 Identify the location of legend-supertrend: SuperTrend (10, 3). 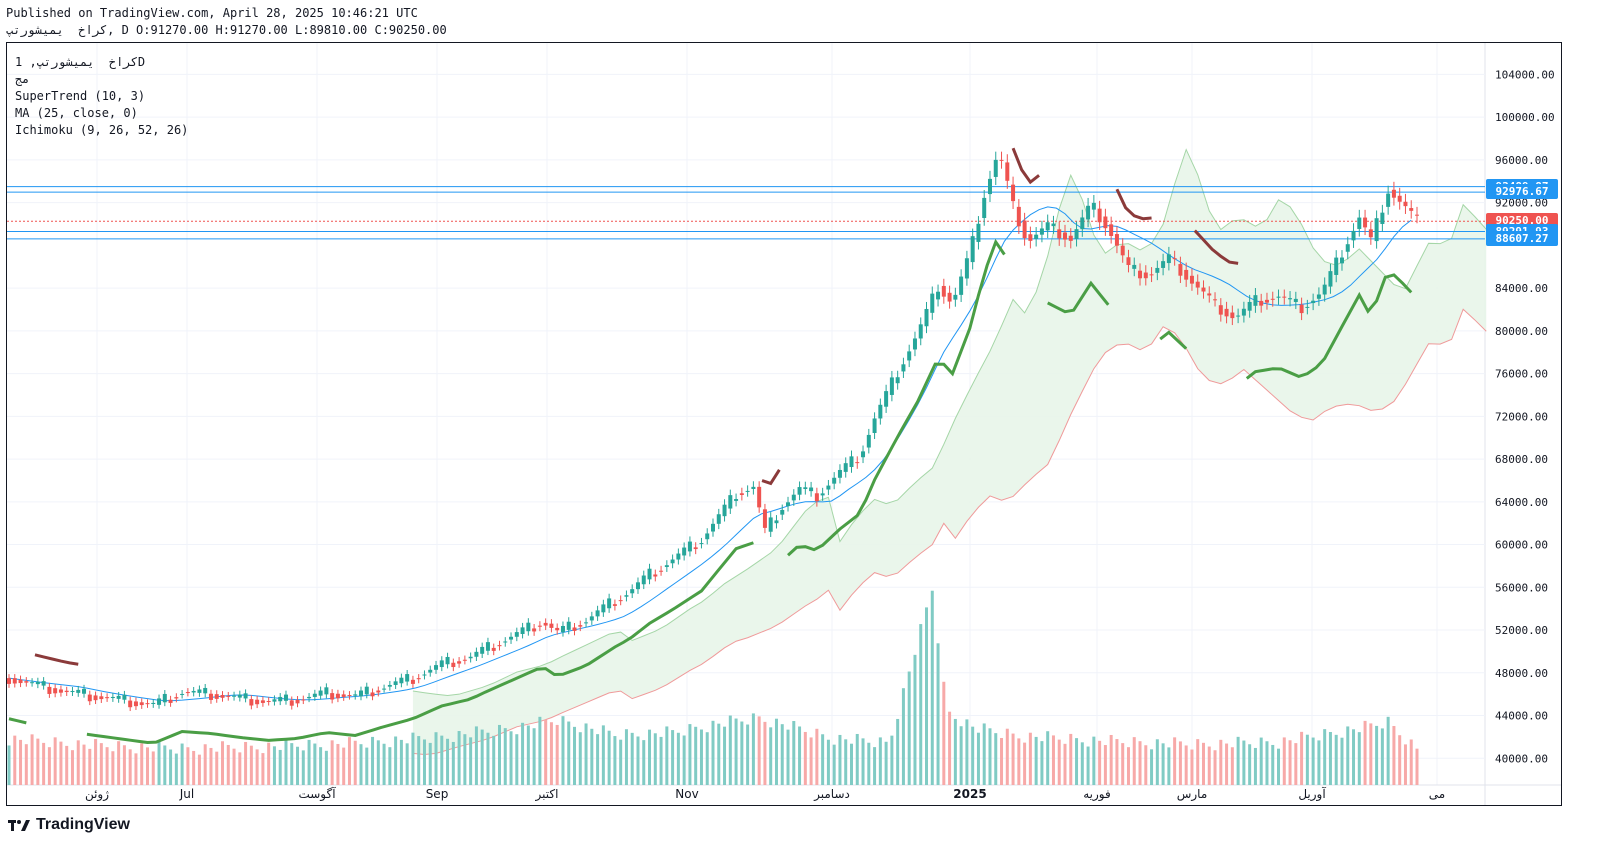
(80, 96).